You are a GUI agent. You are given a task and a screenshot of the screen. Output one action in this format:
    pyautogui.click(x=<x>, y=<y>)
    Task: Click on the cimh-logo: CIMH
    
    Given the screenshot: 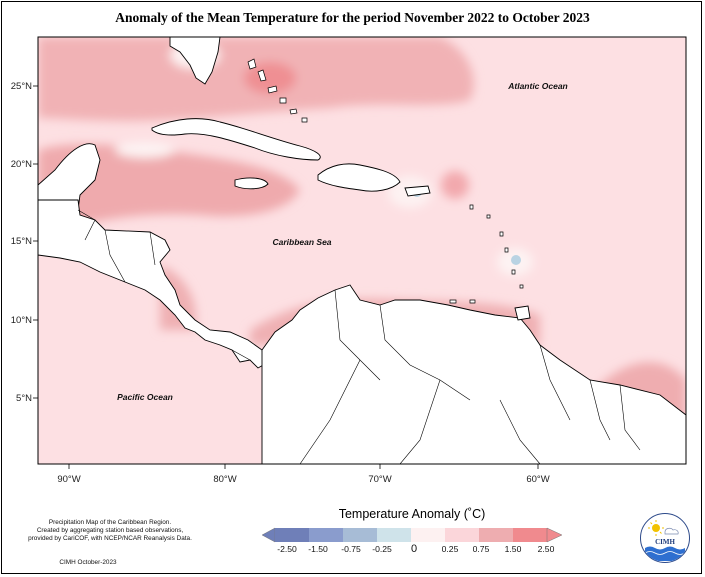 What is the action you would take?
    pyautogui.click(x=665, y=538)
    